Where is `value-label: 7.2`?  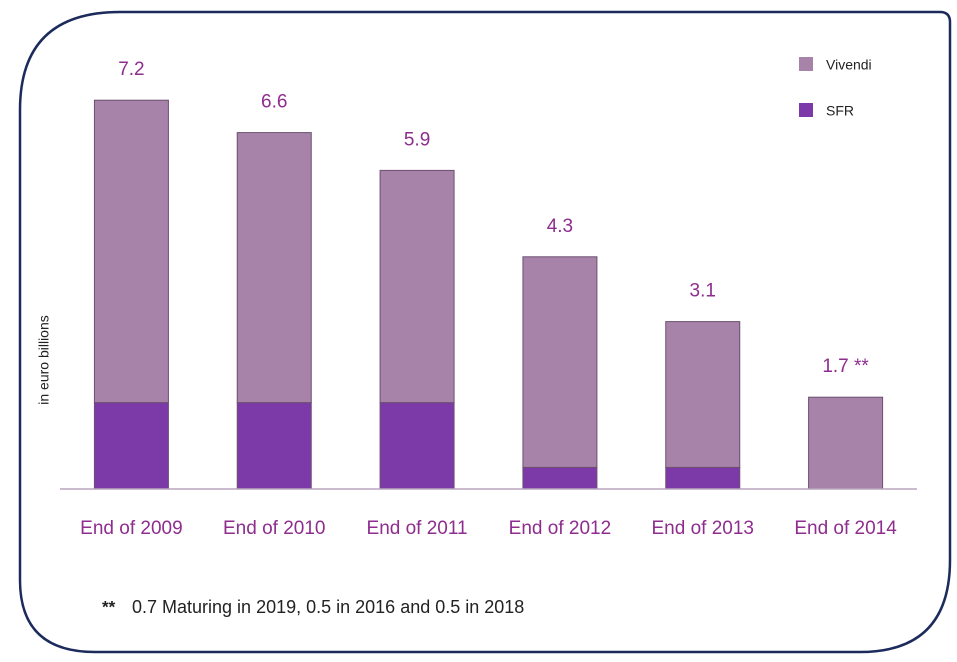
value-label: 7.2 is located at coordinates (131, 69).